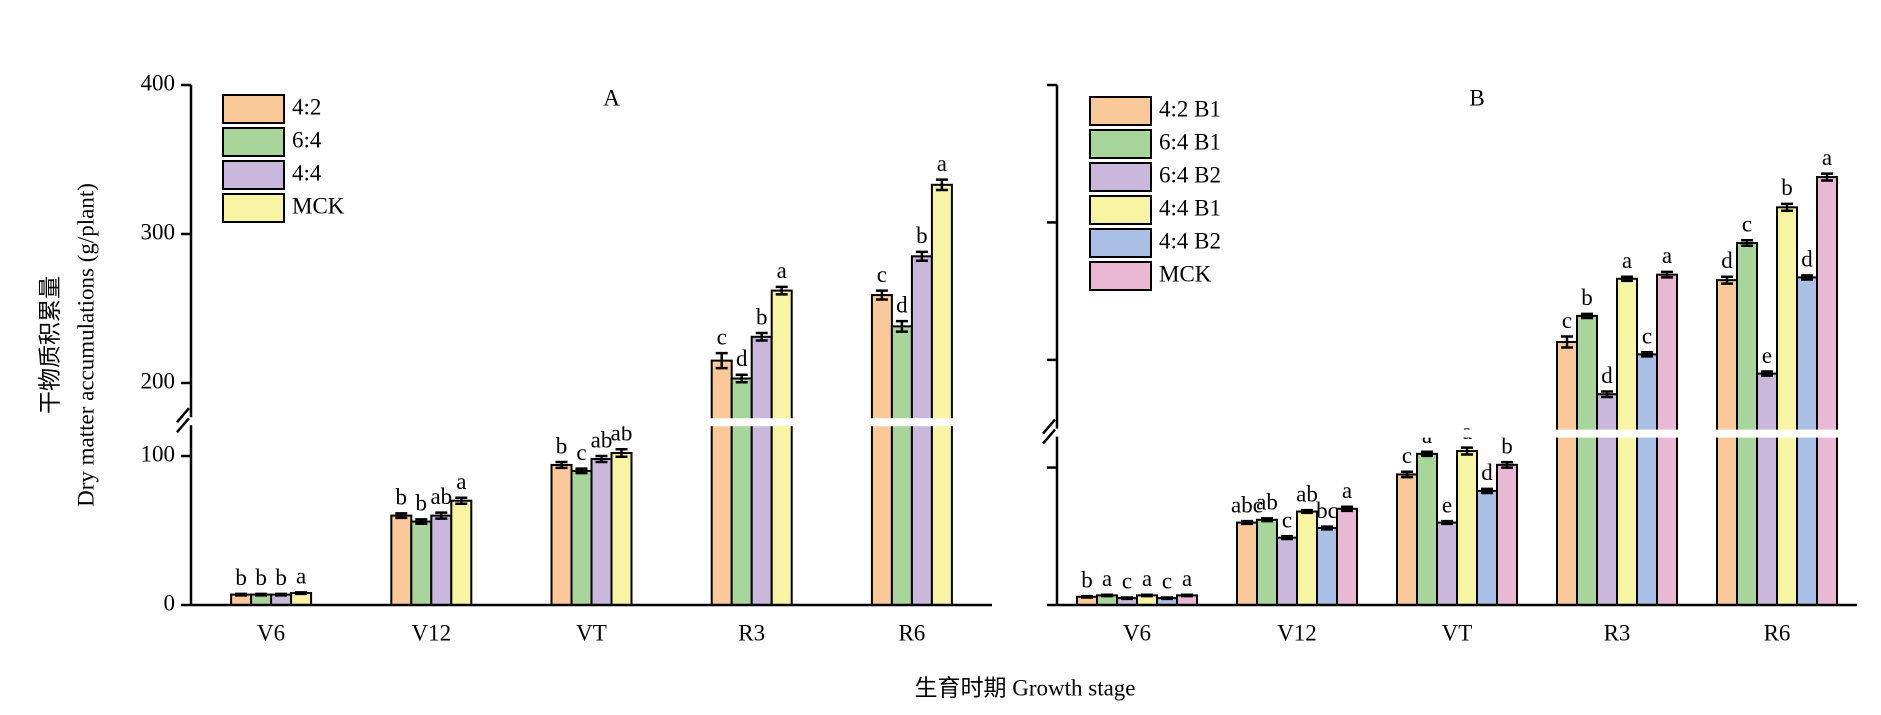  I want to click on y-tick-label: 400, so click(158, 82).